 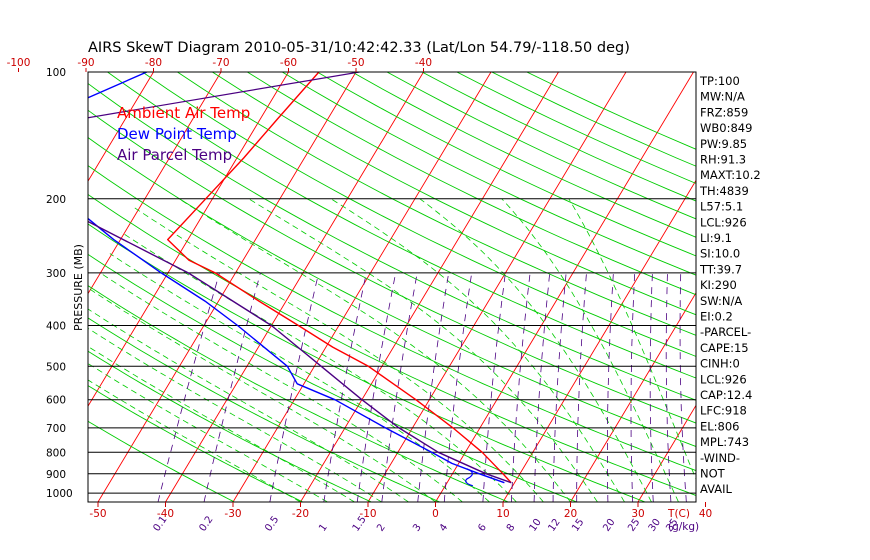 I want to click on stats-item: L57:5.1, so click(x=721, y=207).